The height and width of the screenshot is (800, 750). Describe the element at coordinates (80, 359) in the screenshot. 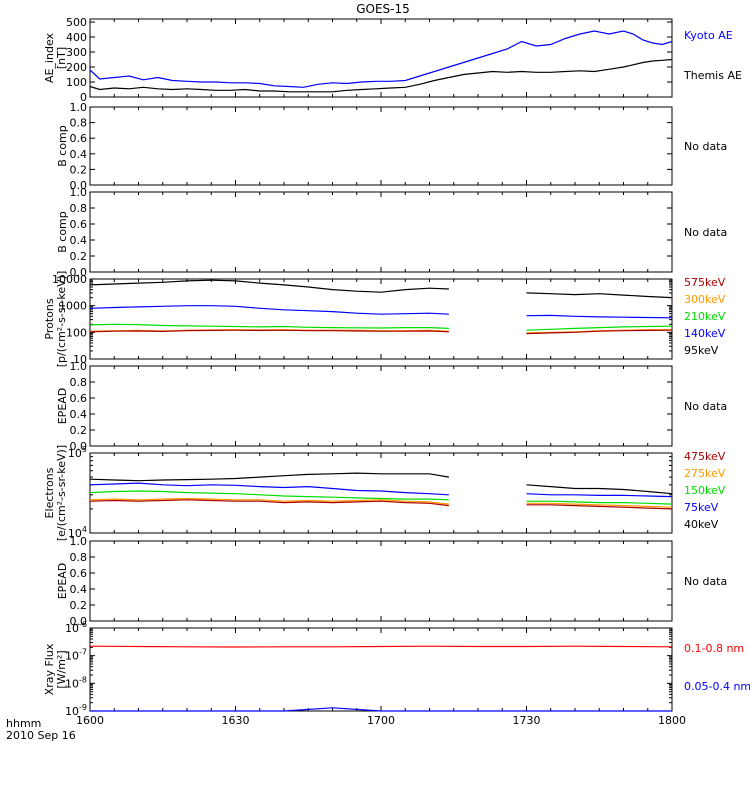

I see `y-tick-label: 10` at that location.